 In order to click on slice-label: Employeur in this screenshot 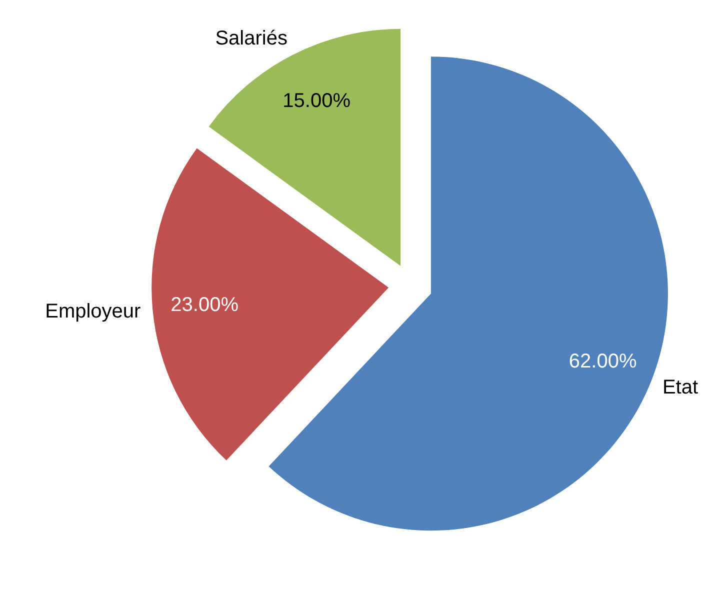, I will do `click(93, 311)`.